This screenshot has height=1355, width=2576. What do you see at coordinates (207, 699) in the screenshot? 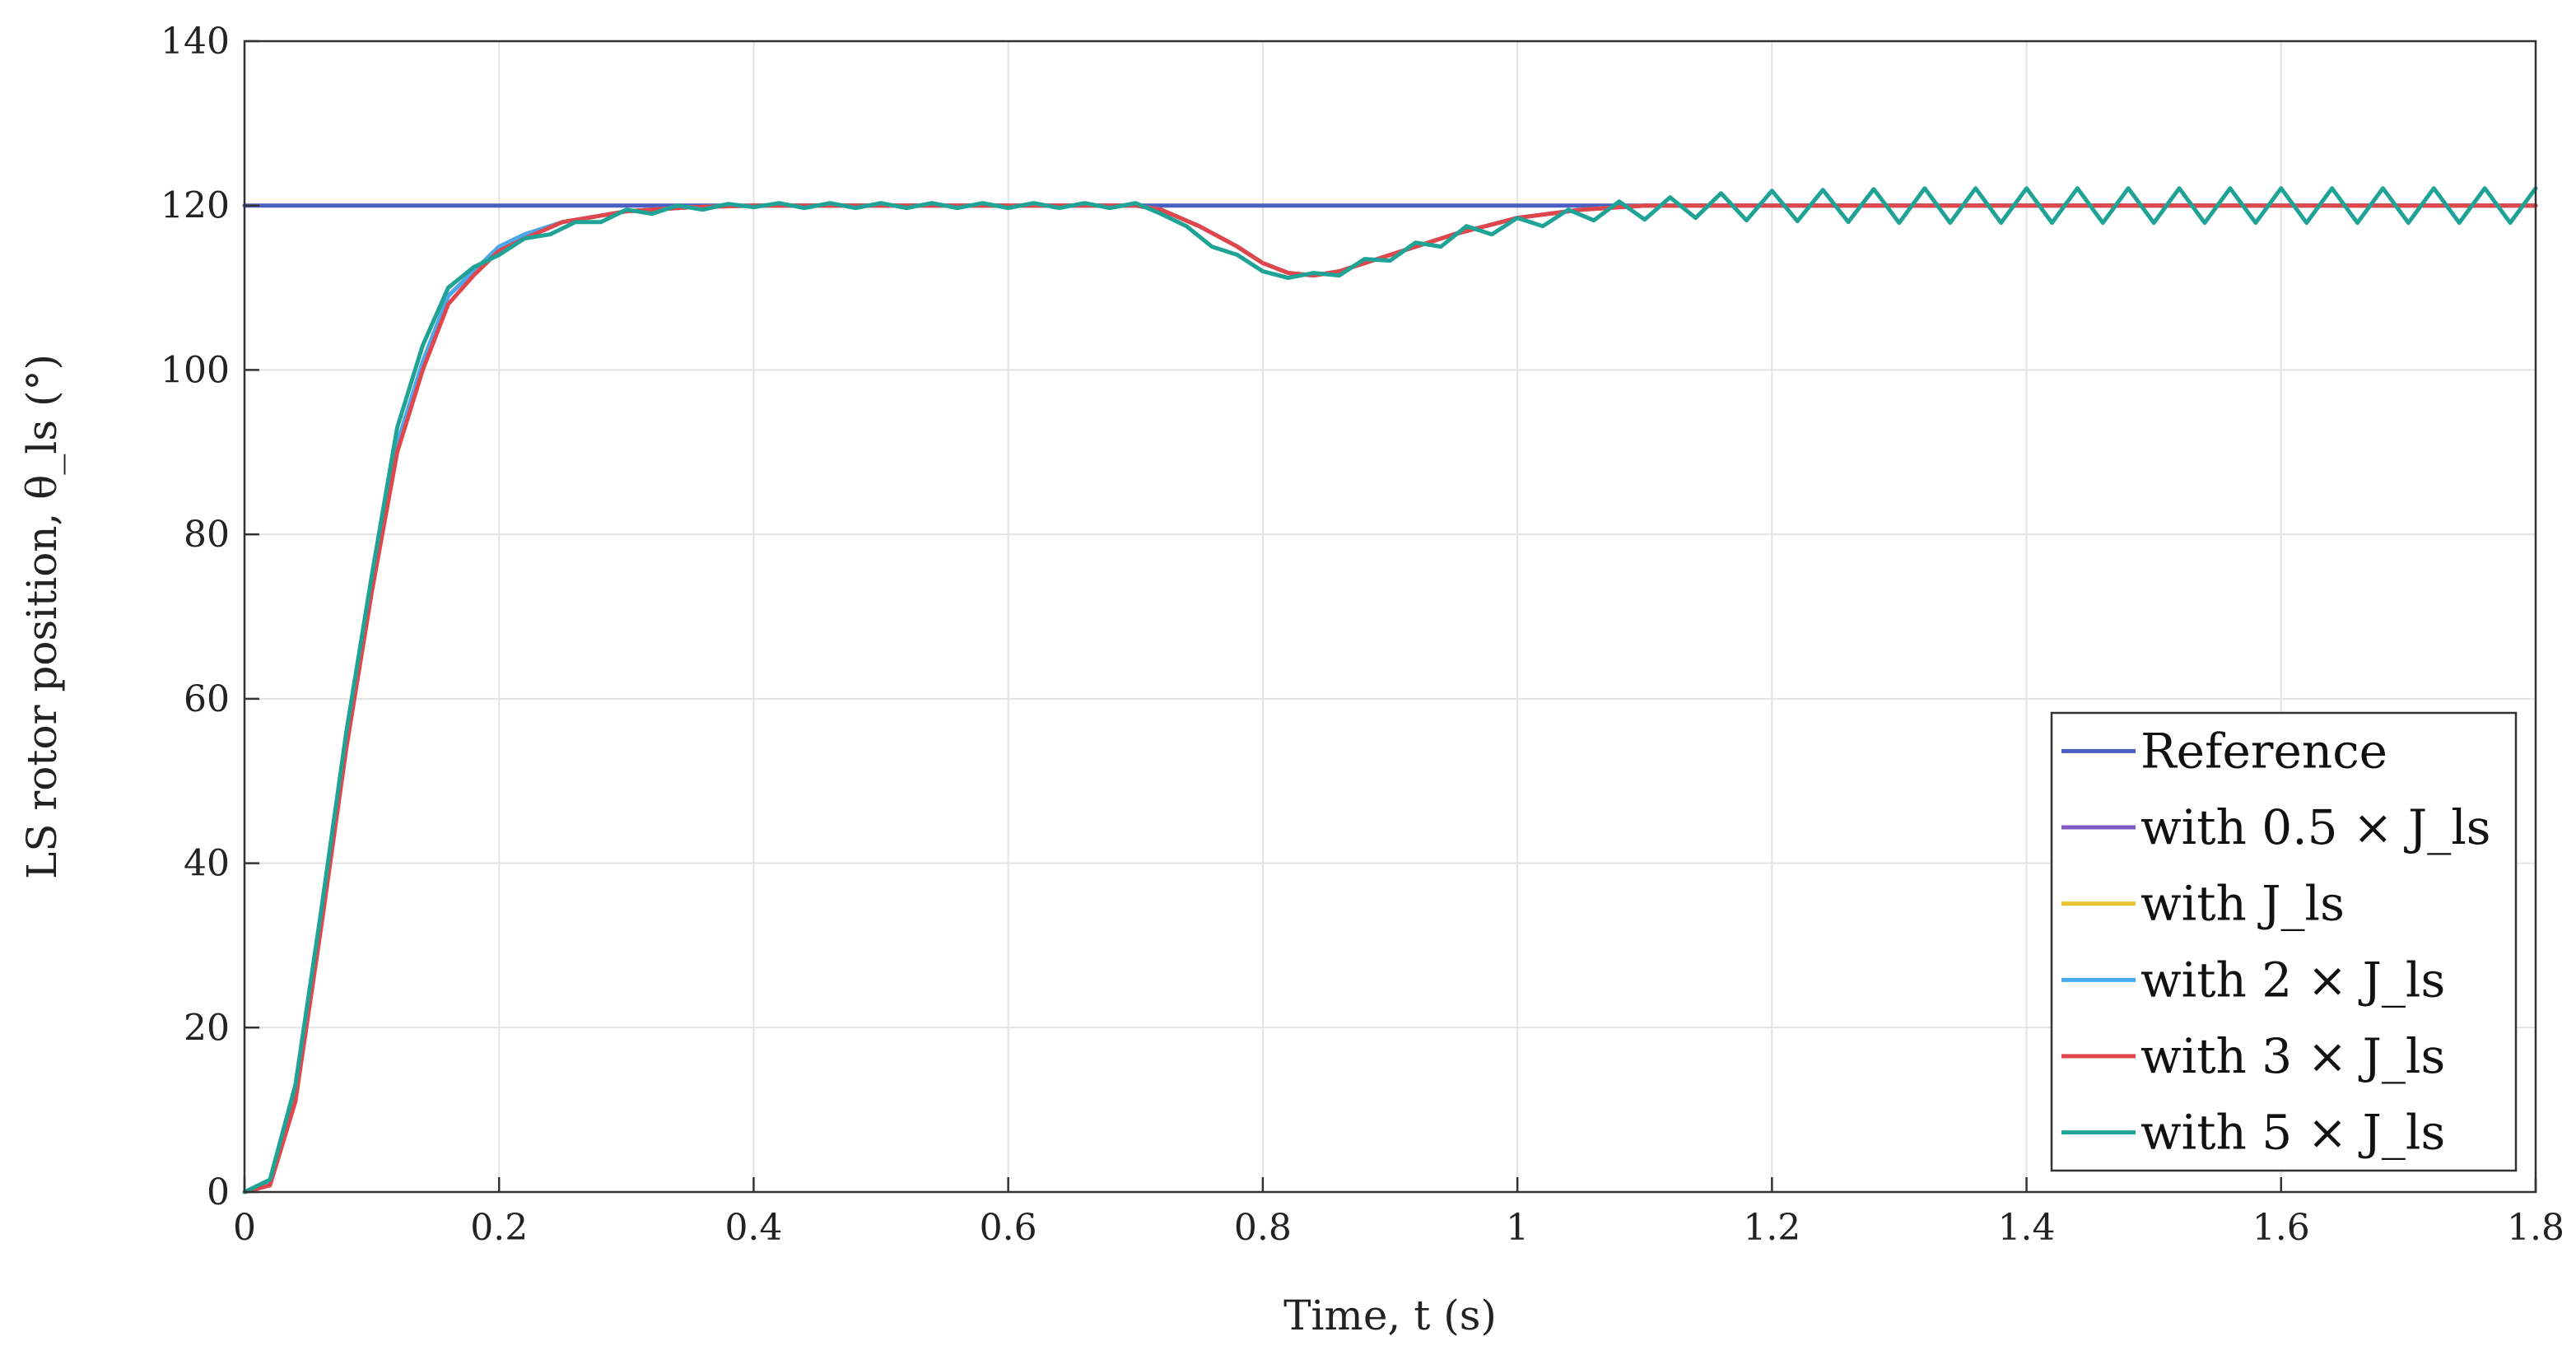
I see `y-tick-label: 60` at bounding box center [207, 699].